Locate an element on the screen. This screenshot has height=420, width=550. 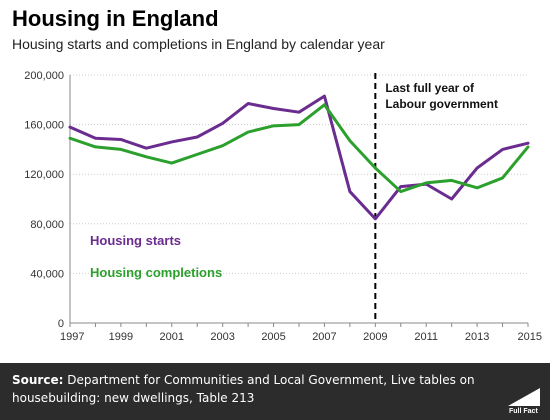
y-tick-label: 120,000 is located at coordinates (44, 175).